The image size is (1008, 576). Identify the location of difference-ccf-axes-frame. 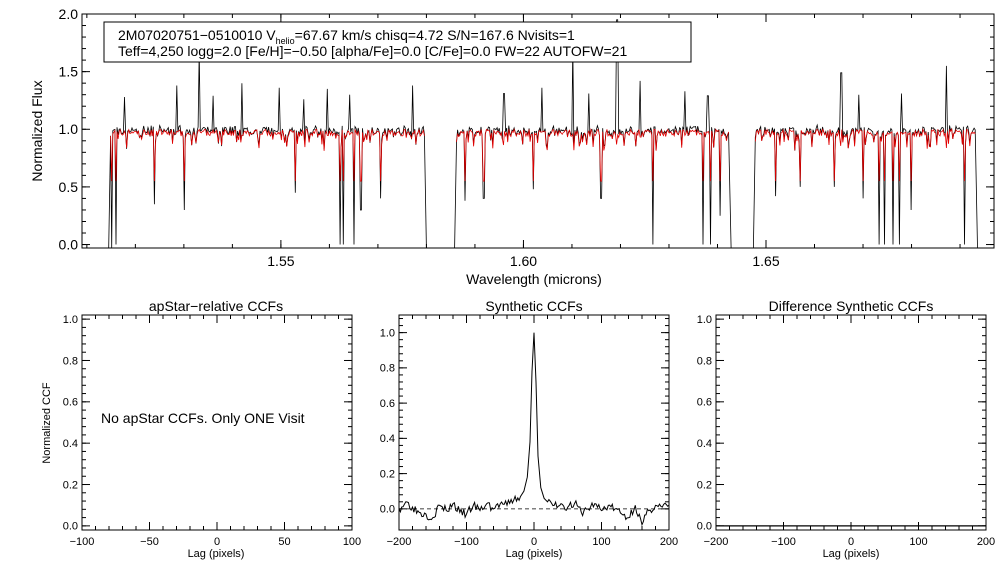
(851, 422).